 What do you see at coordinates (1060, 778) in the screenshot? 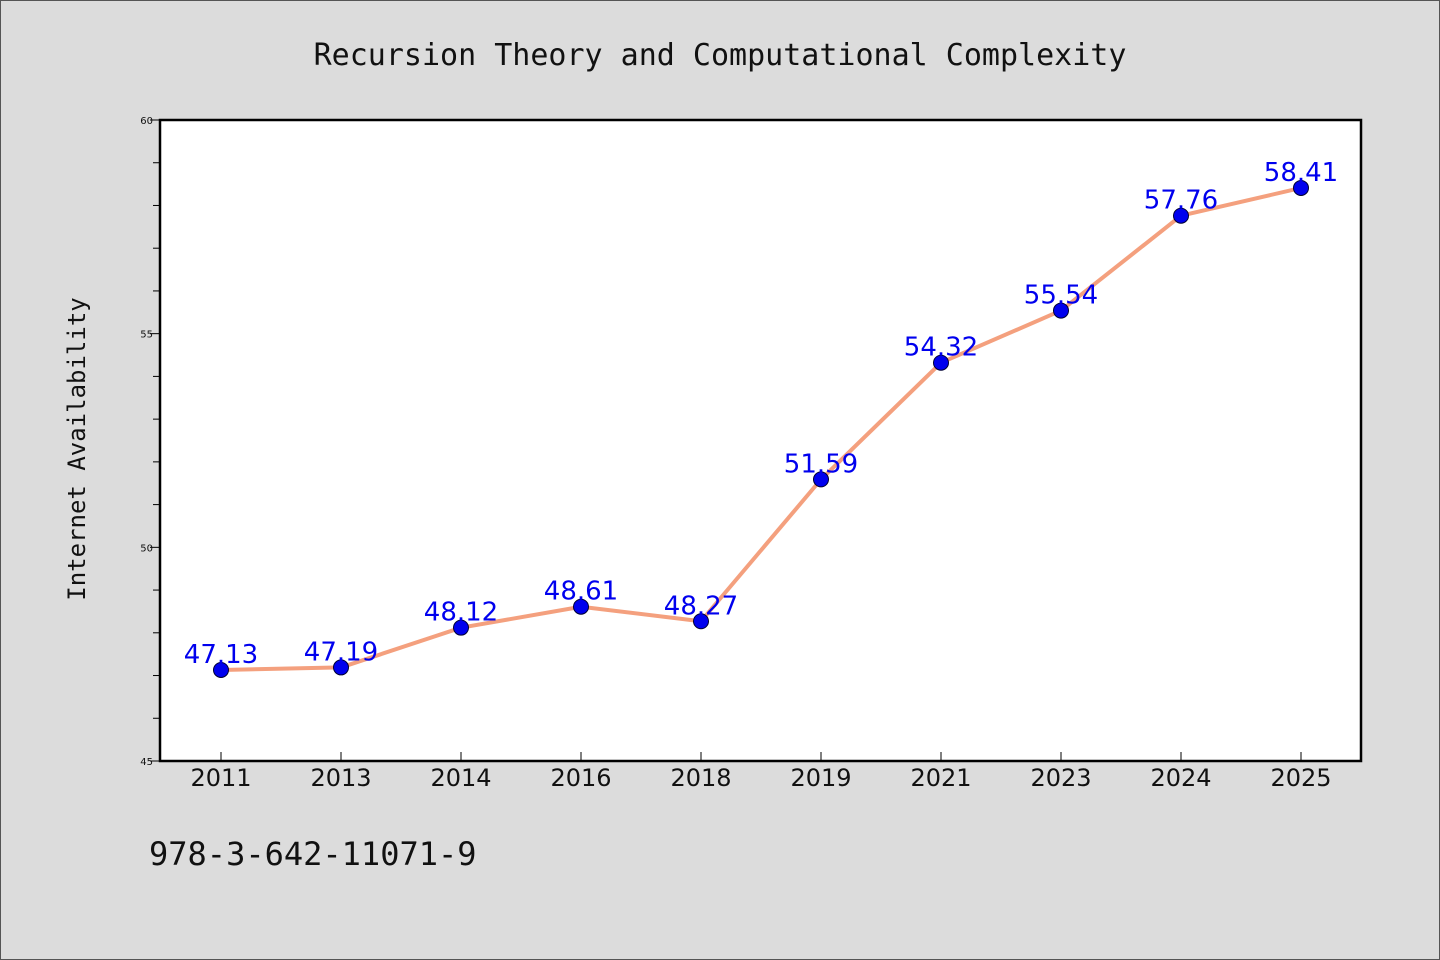
I see `x-tick-label: 2023` at bounding box center [1060, 778].